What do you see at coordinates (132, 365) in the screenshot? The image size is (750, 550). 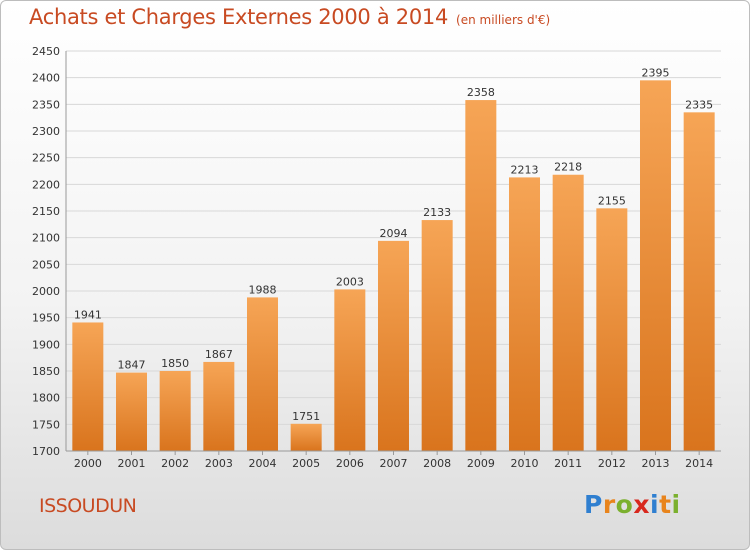 I see `data-label: 1847` at bounding box center [132, 365].